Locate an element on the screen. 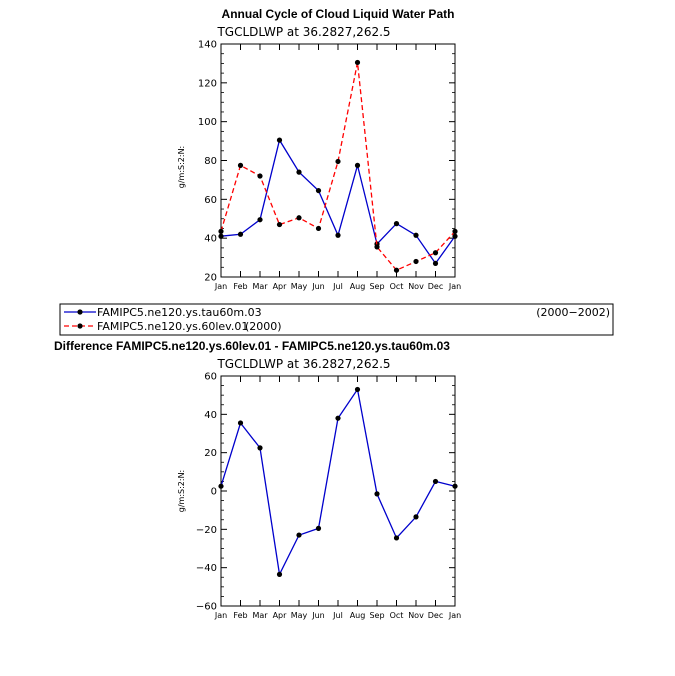 The height and width of the screenshot is (676, 675). chart1-title: Annual Cycle of Cloud Liquid Water Path is located at coordinates (338, 14).